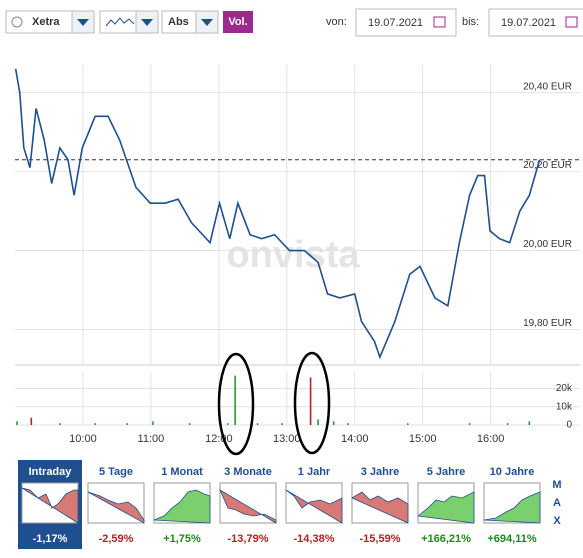  What do you see at coordinates (556, 485) in the screenshot?
I see `max-letter: M` at bounding box center [556, 485].